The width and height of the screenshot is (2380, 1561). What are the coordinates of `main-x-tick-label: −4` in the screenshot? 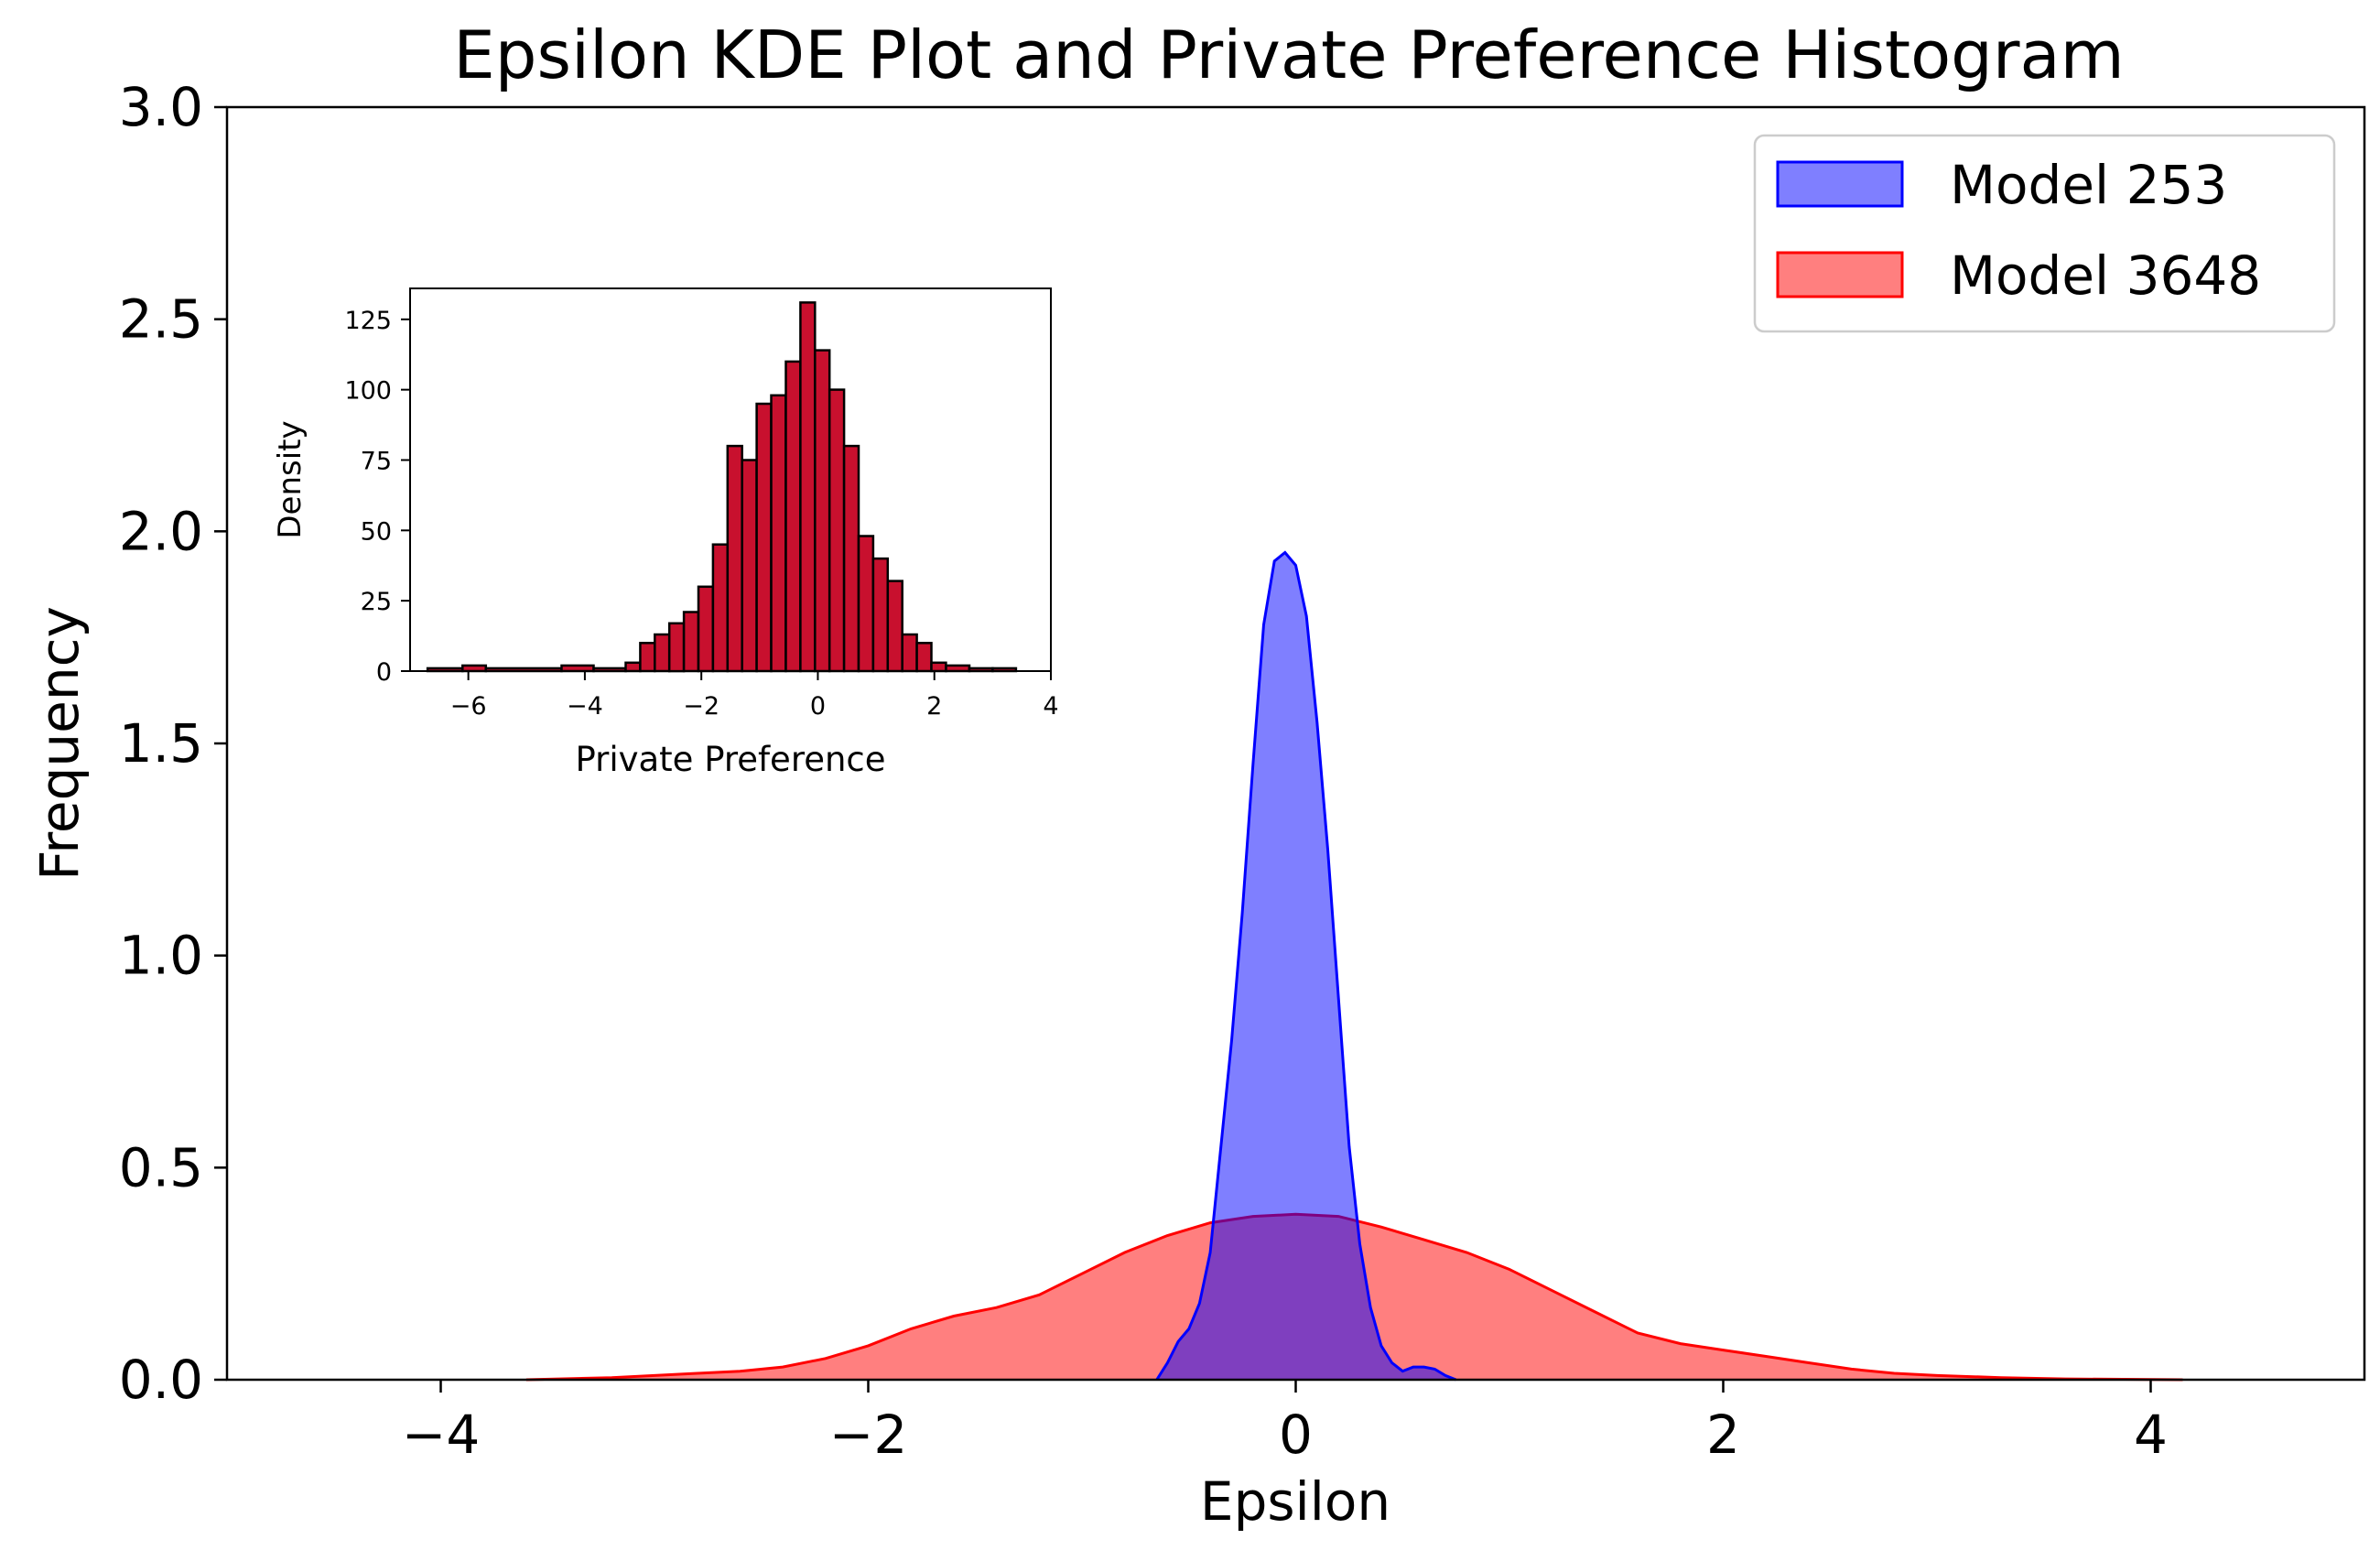 It's located at (441, 1435).